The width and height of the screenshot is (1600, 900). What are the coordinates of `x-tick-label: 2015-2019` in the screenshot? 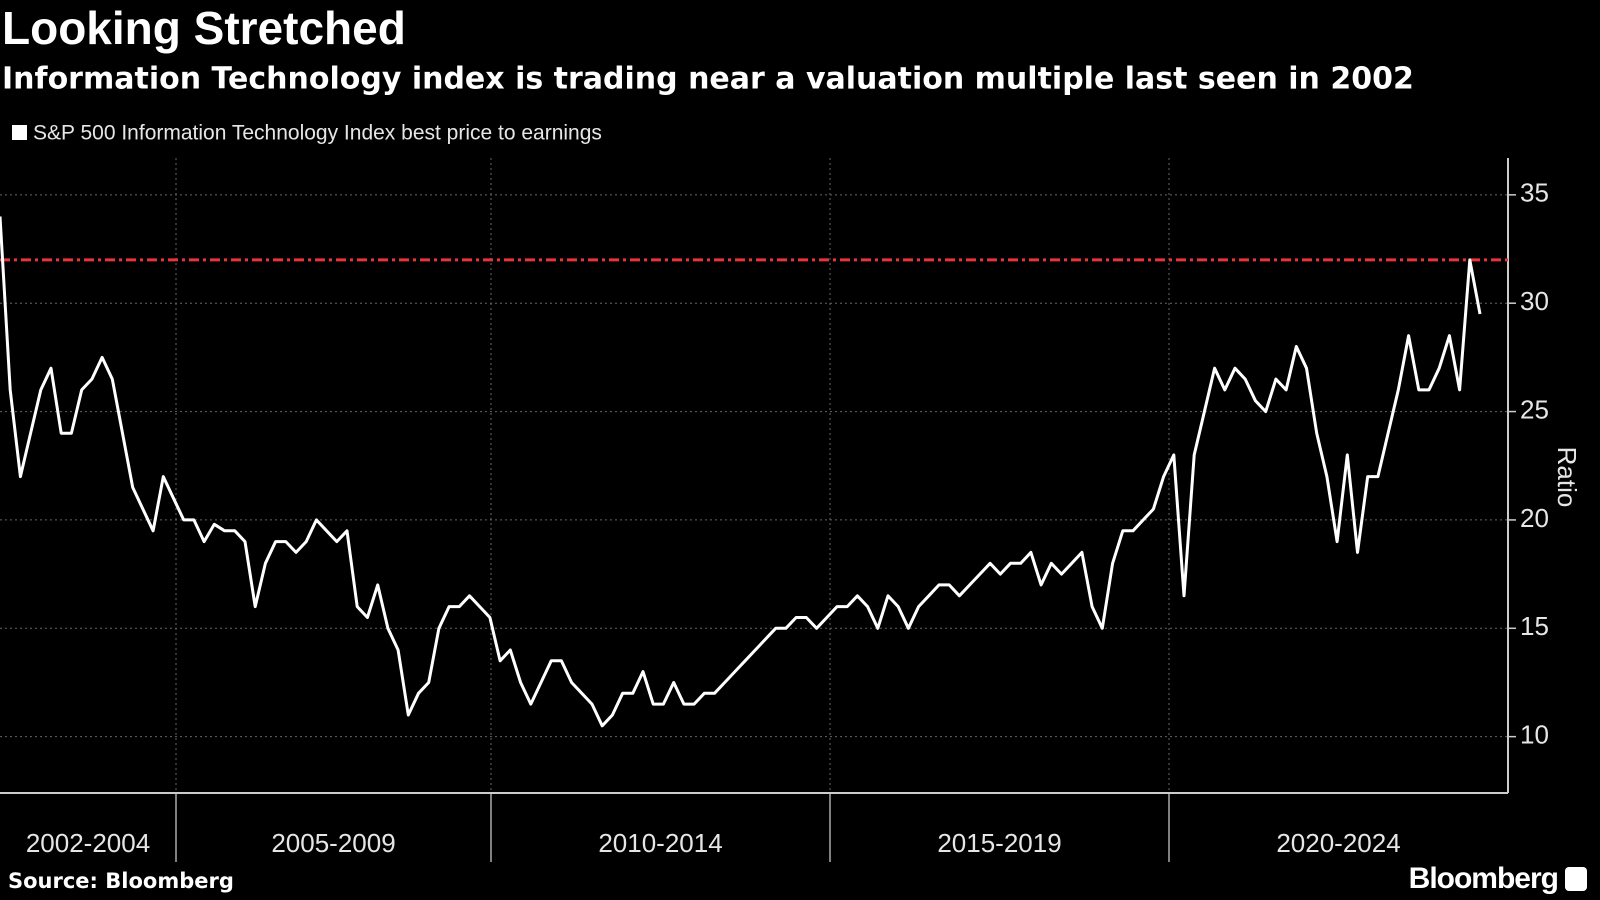 It's located at (999, 843).